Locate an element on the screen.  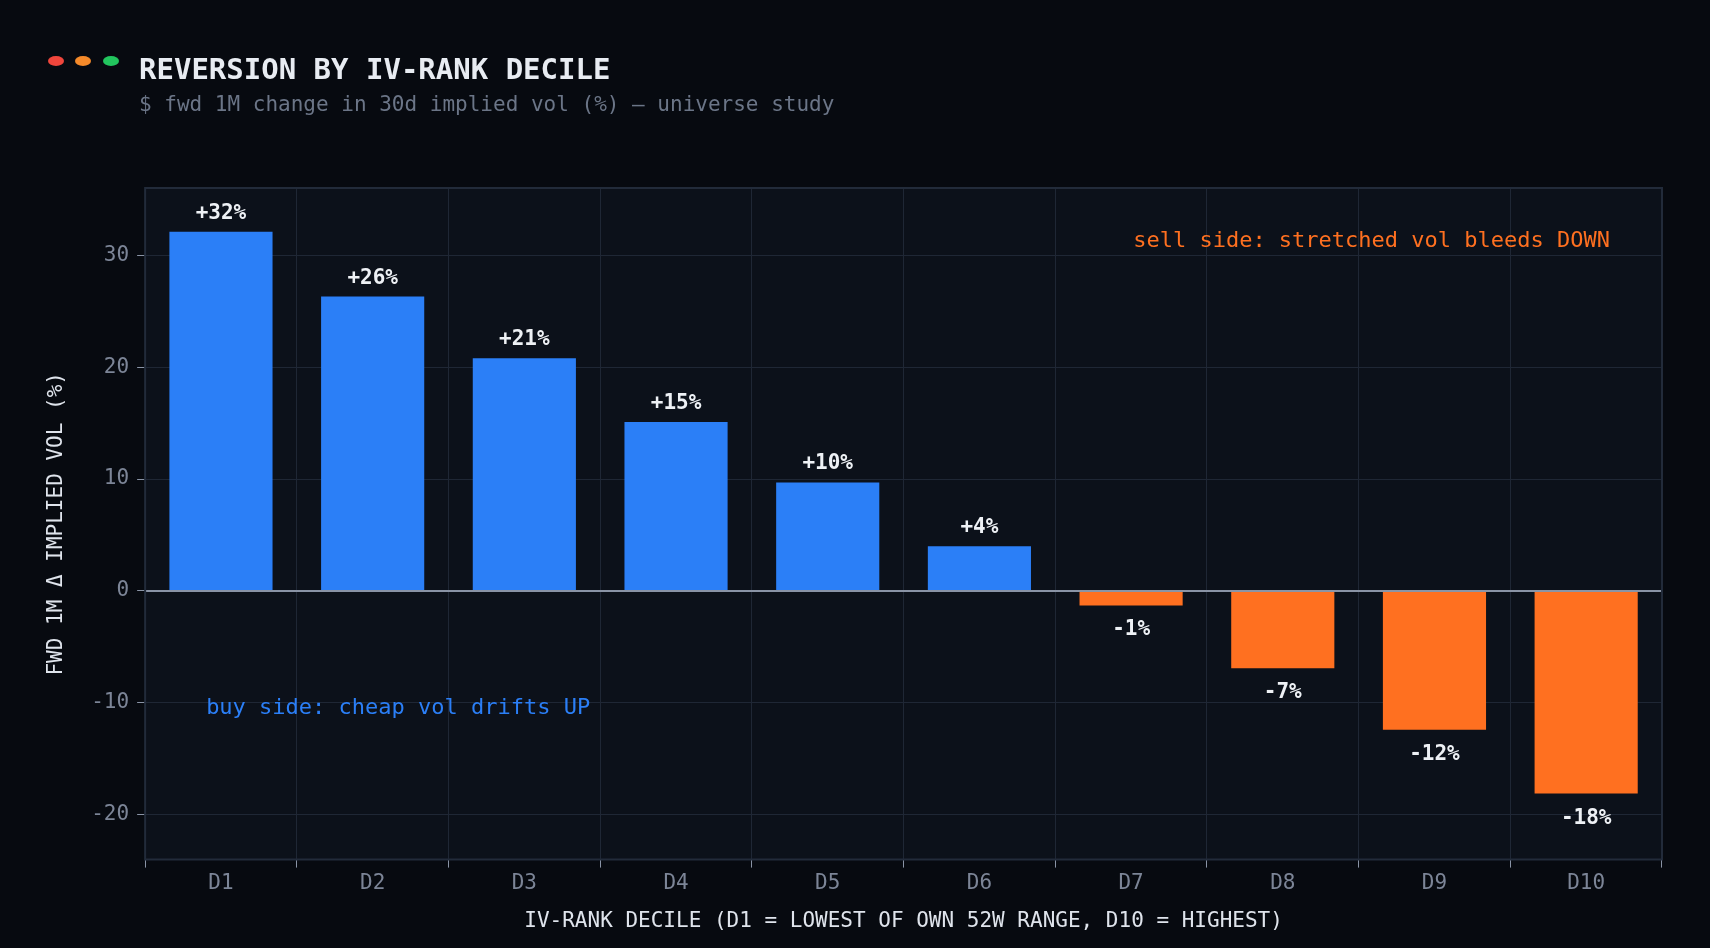
y-axis-title: FWD 1M Δ IMPLIED VOL (%) is located at coordinates (55, 524).